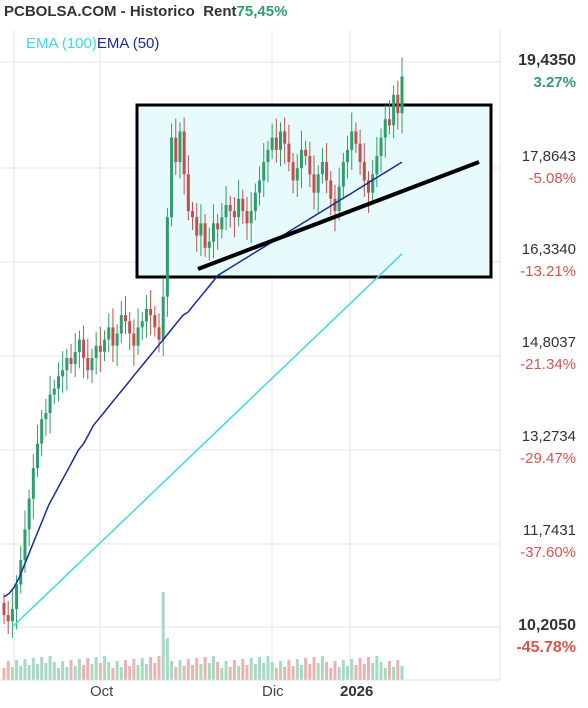 Image resolution: width=588 pixels, height=708 pixels. Describe the element at coordinates (262, 11) in the screenshot. I see `rent-value: 75,45%` at that location.